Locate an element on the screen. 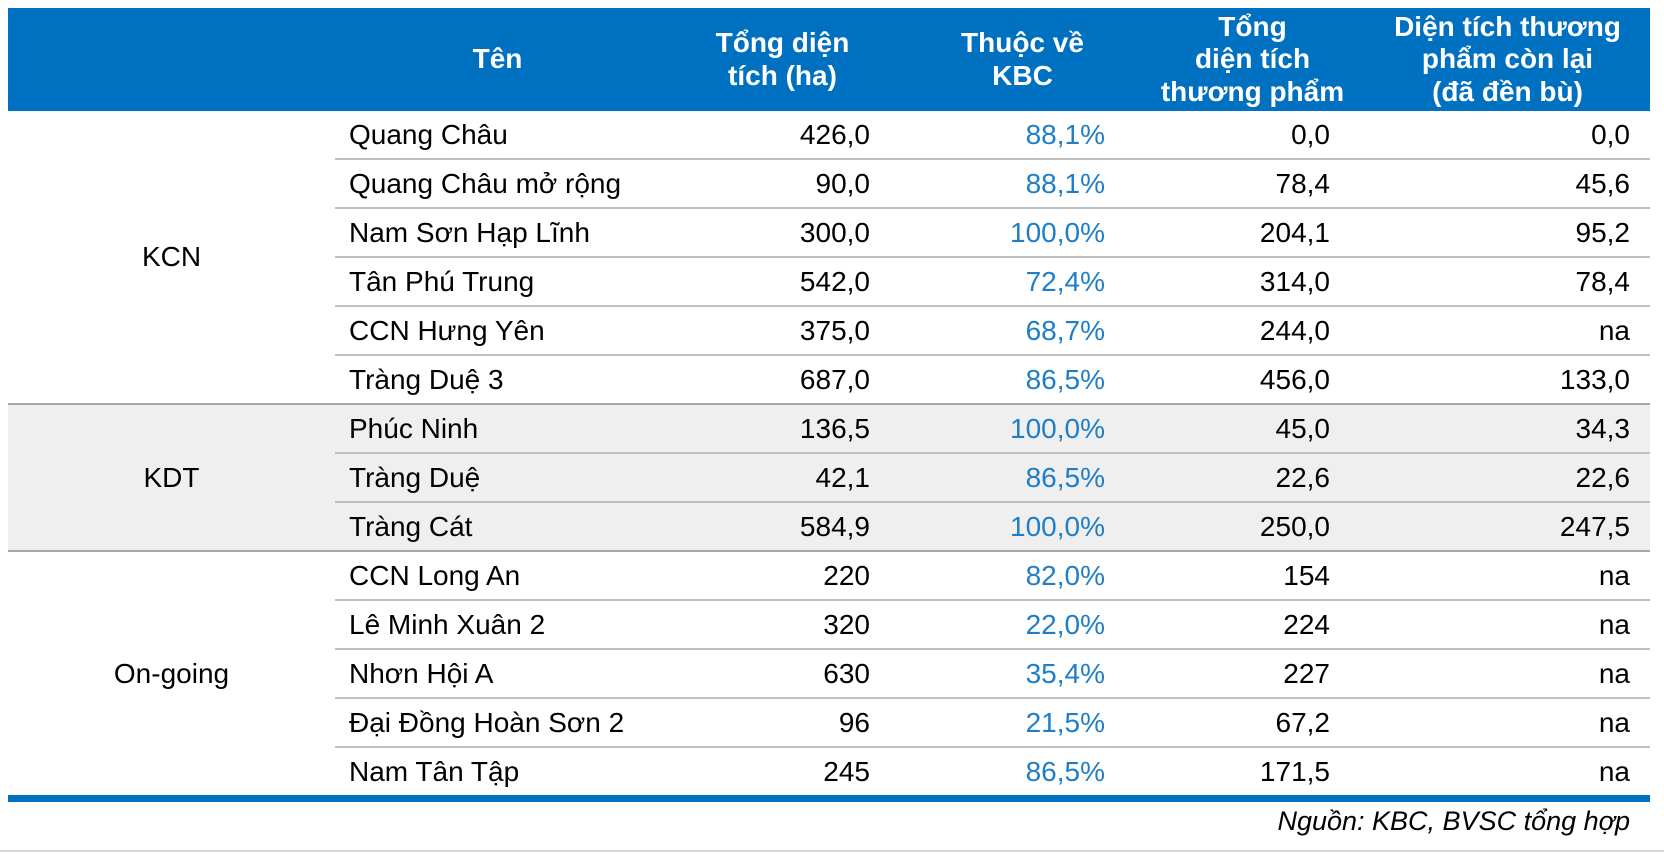 The width and height of the screenshot is (1664, 854). header-group-spacer is located at coordinates (171, 59).